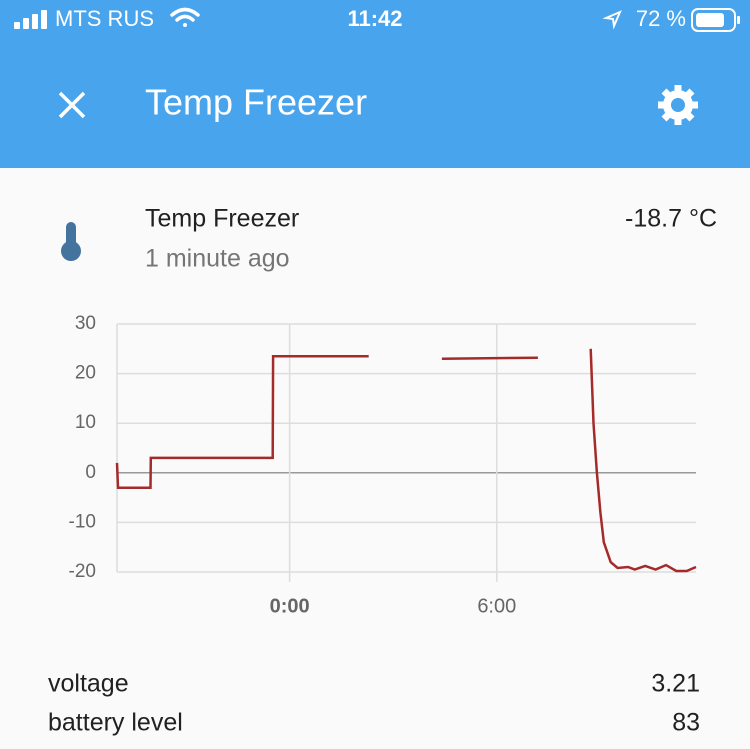 This screenshot has width=750, height=749. What do you see at coordinates (374, 18) in the screenshot?
I see `clock: 11:42` at bounding box center [374, 18].